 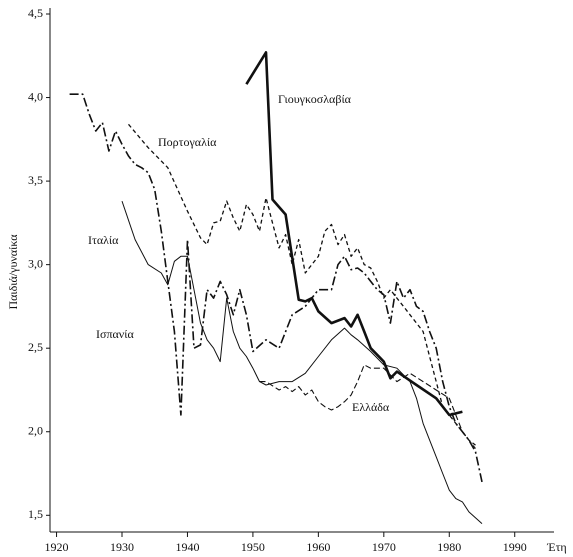 I want to click on x-tick-label: 1980, so click(x=449, y=547).